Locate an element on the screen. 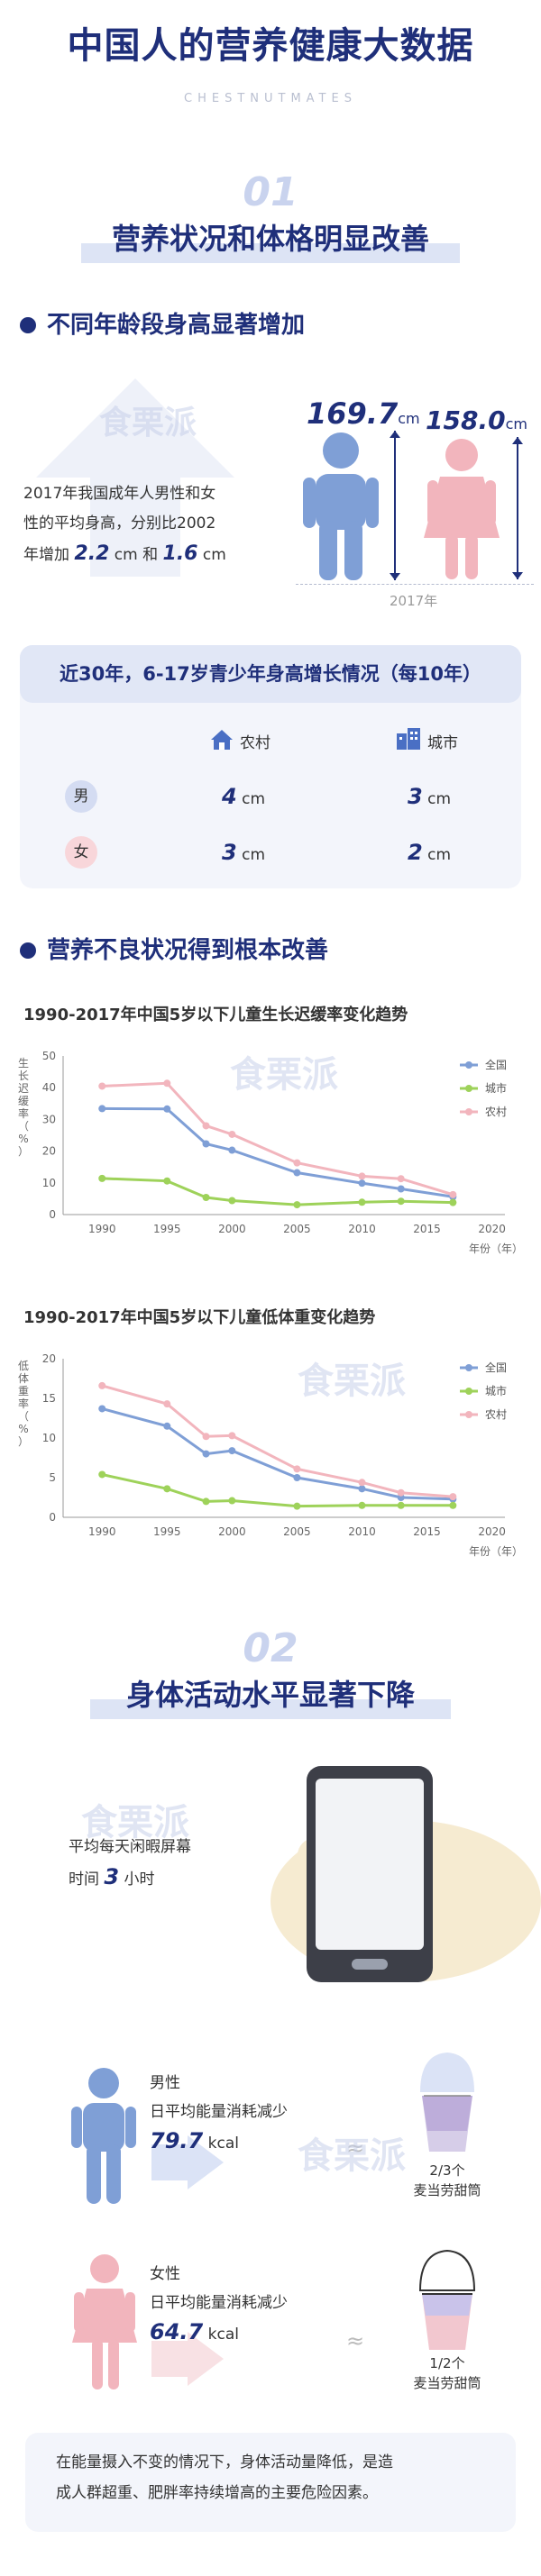 The height and width of the screenshot is (2576, 541). section1-title-highlight is located at coordinates (270, 253).